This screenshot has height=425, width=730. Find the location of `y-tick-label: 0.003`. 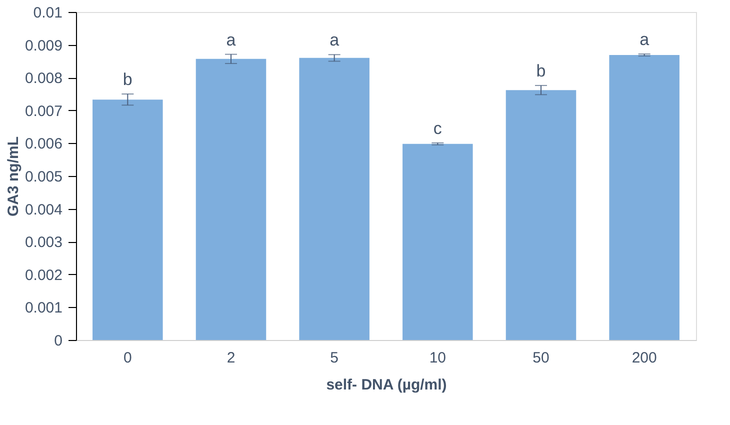

y-tick-label: 0.003 is located at coordinates (43, 243).